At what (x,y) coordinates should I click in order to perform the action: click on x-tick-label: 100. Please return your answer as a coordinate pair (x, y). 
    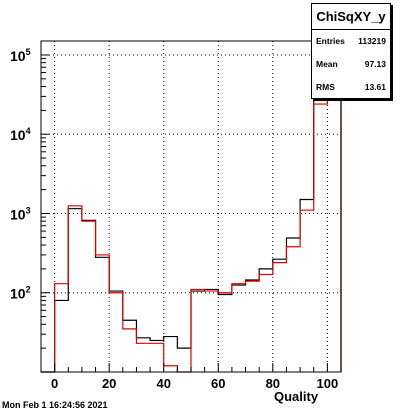
    Looking at the image, I should click on (328, 383).